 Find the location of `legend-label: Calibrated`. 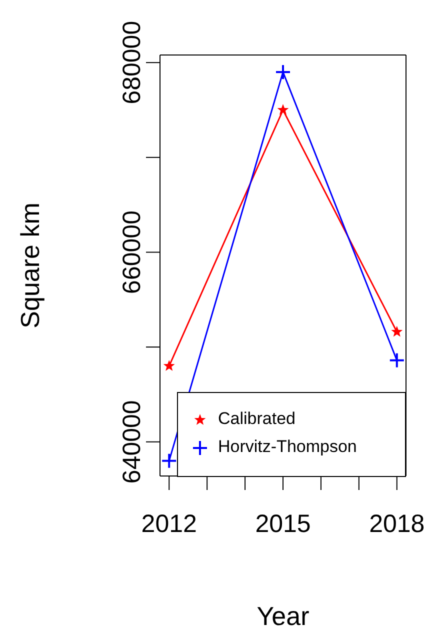

legend-label: Calibrated is located at coordinates (257, 418).